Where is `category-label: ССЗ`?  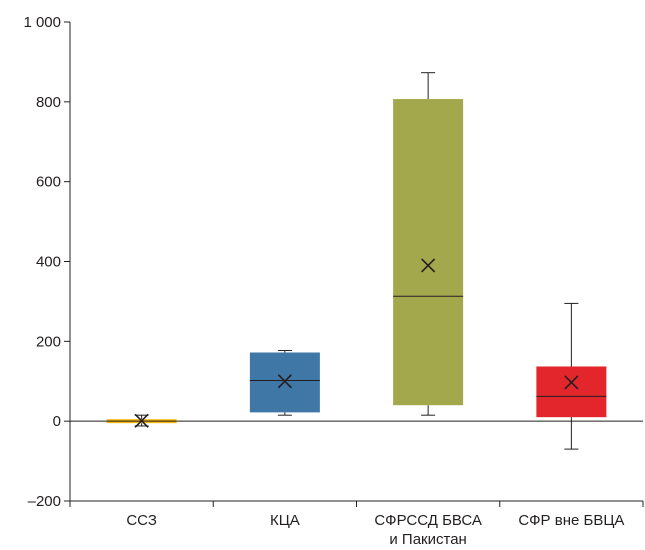
category-label: ССЗ is located at coordinates (141, 520).